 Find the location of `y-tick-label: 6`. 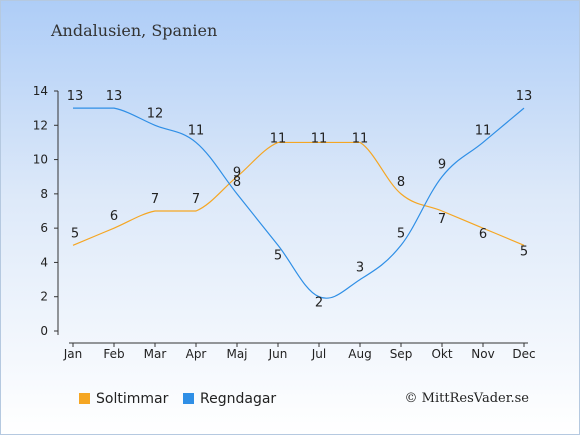

y-tick-label: 6 is located at coordinates (44, 228).